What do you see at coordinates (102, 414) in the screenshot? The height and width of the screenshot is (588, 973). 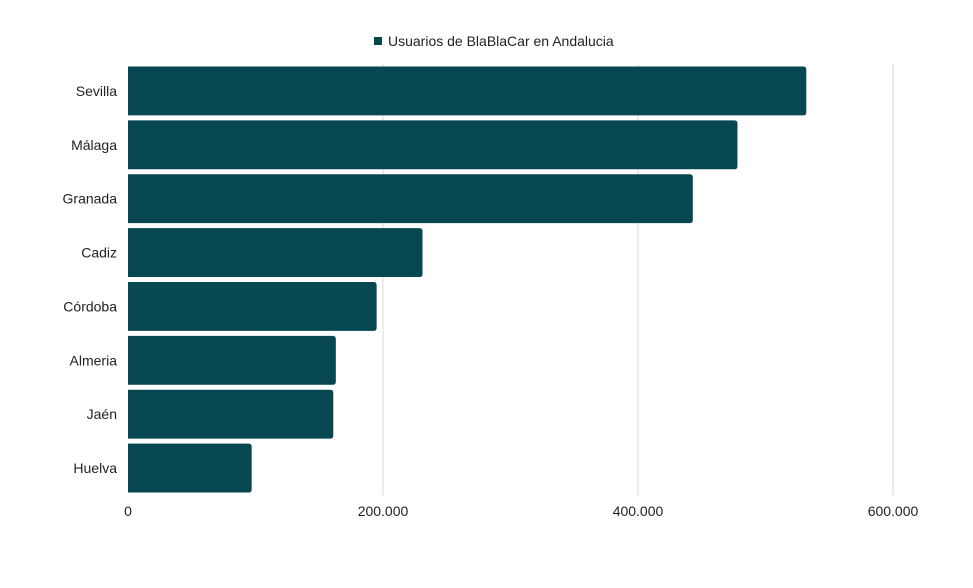 I see `category-label: Jaén` at bounding box center [102, 414].